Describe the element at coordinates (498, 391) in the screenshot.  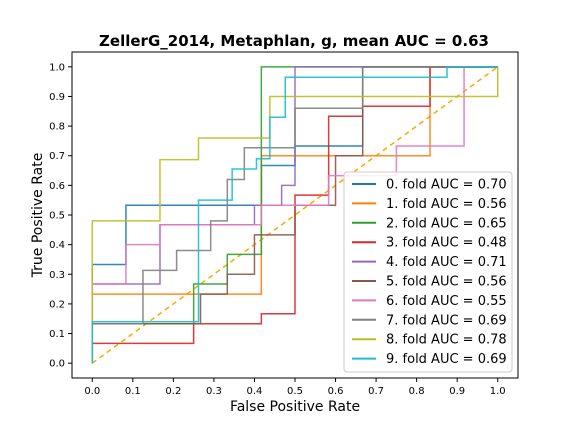
I see `x-tick-label: 1.0` at that location.